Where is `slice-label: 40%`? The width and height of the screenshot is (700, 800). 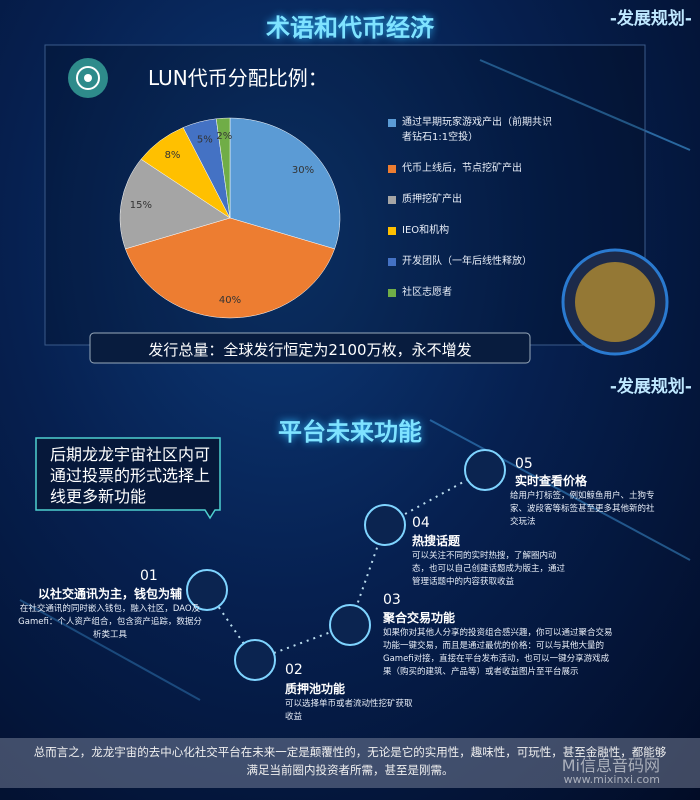
slice-label: 40% is located at coordinates (230, 300).